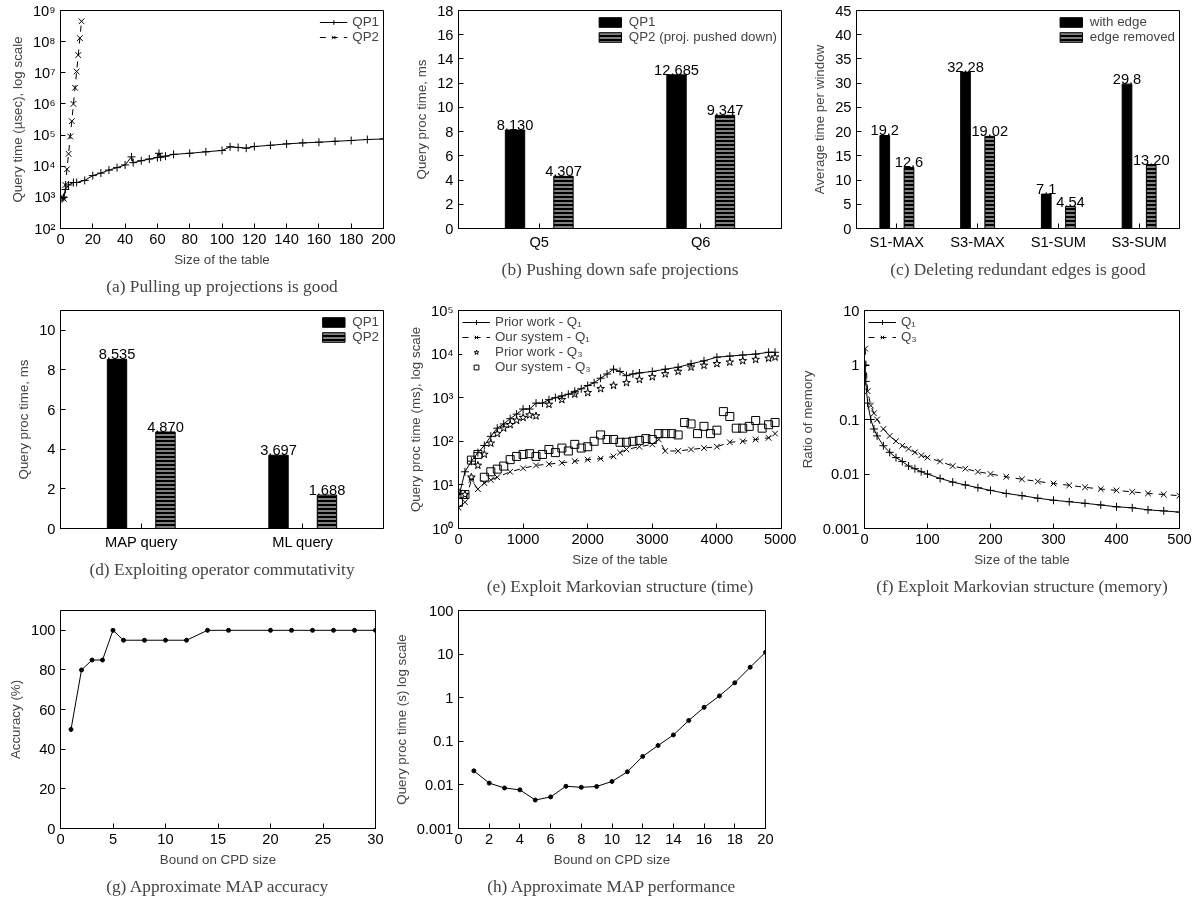 The image size is (1201, 919). I want to click on data-label: 12.685, so click(676, 69).